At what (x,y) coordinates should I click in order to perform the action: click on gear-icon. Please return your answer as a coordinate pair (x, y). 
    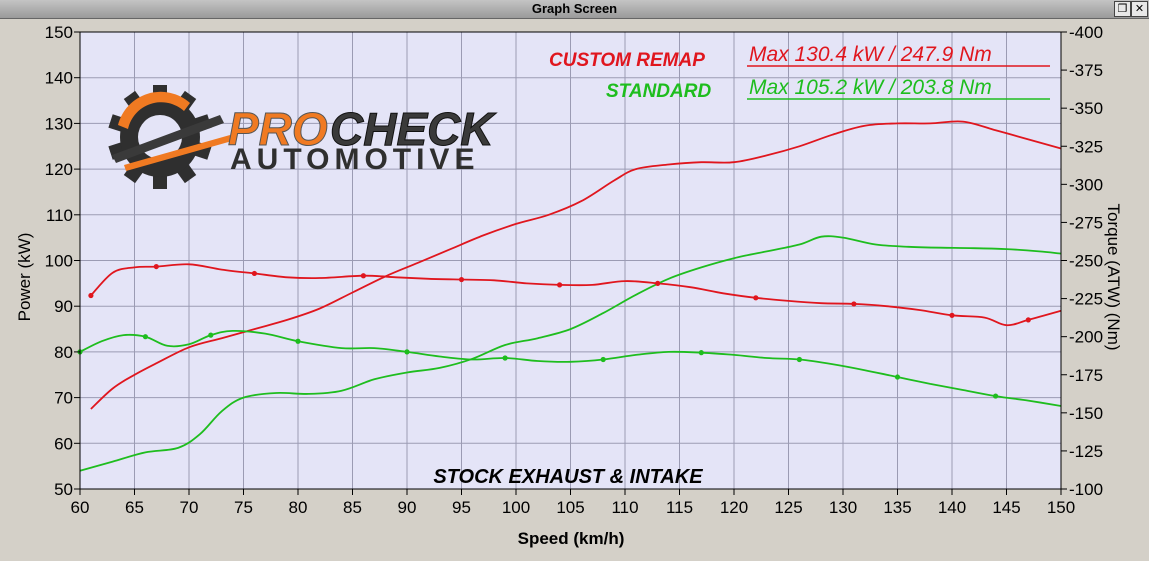
    Looking at the image, I should click on (170, 137).